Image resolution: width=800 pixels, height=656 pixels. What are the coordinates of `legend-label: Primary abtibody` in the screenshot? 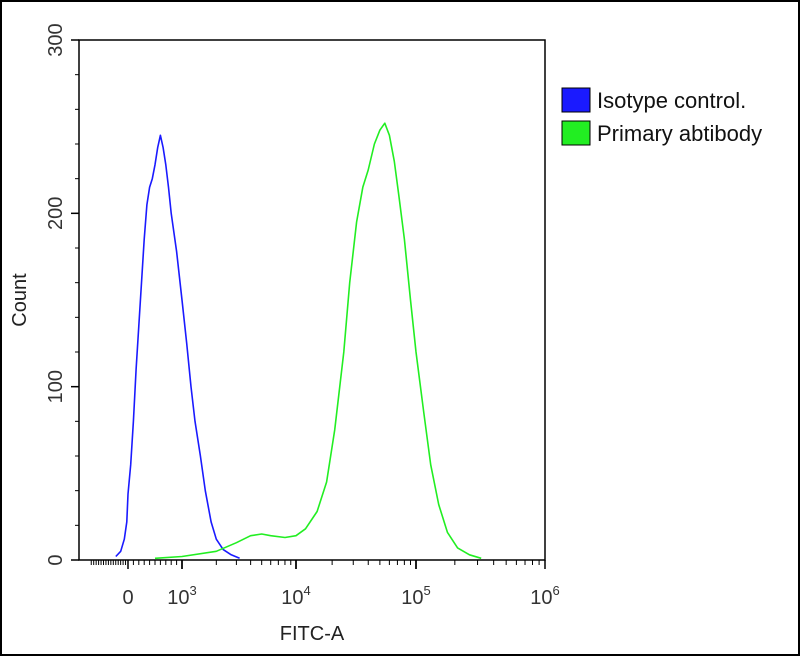 It's located at (679, 133).